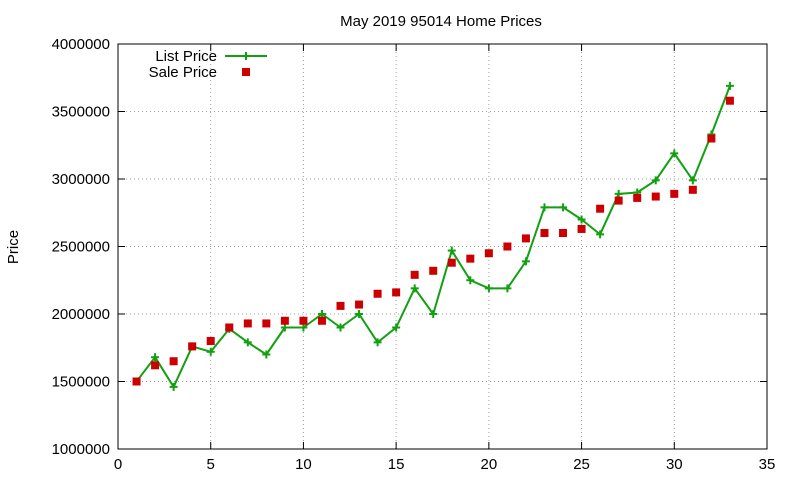 The height and width of the screenshot is (485, 800). I want to click on x-tick-label: 30, so click(674, 464).